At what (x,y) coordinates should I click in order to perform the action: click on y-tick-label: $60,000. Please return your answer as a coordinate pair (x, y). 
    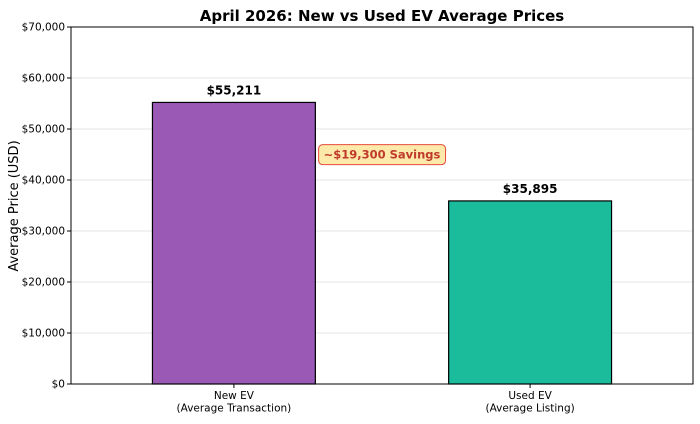
    Looking at the image, I should click on (43, 79).